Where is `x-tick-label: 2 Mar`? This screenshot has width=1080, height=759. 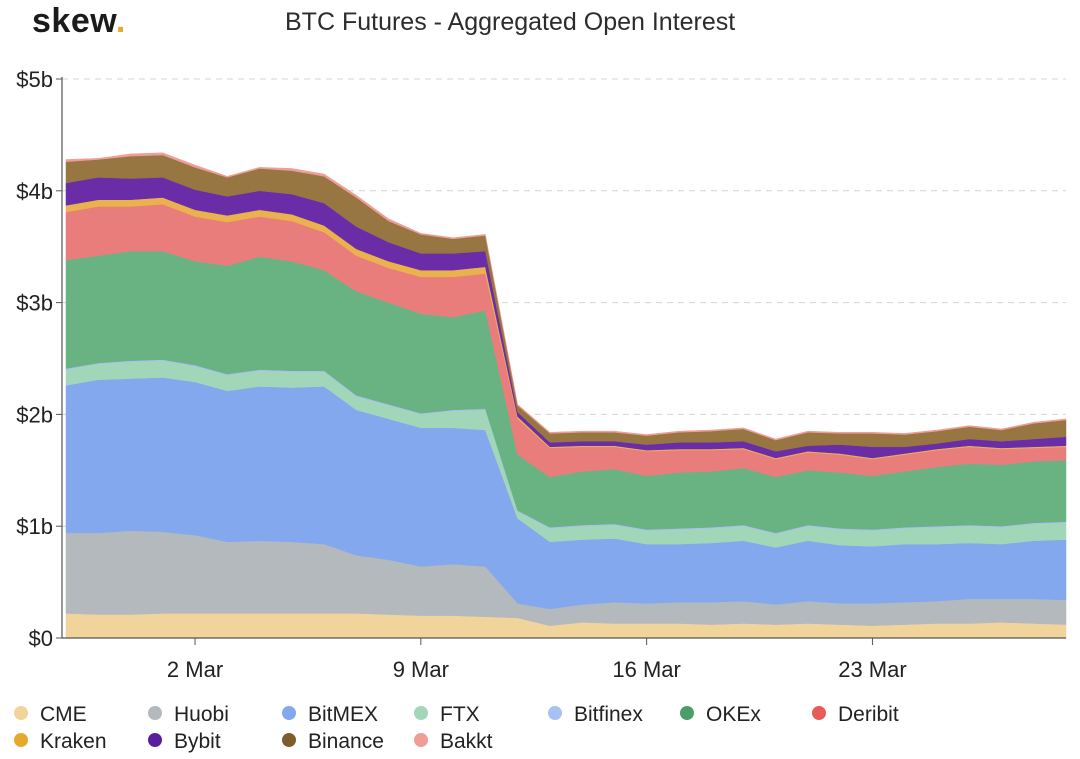
x-tick-label: 2 Mar is located at coordinates (195, 669).